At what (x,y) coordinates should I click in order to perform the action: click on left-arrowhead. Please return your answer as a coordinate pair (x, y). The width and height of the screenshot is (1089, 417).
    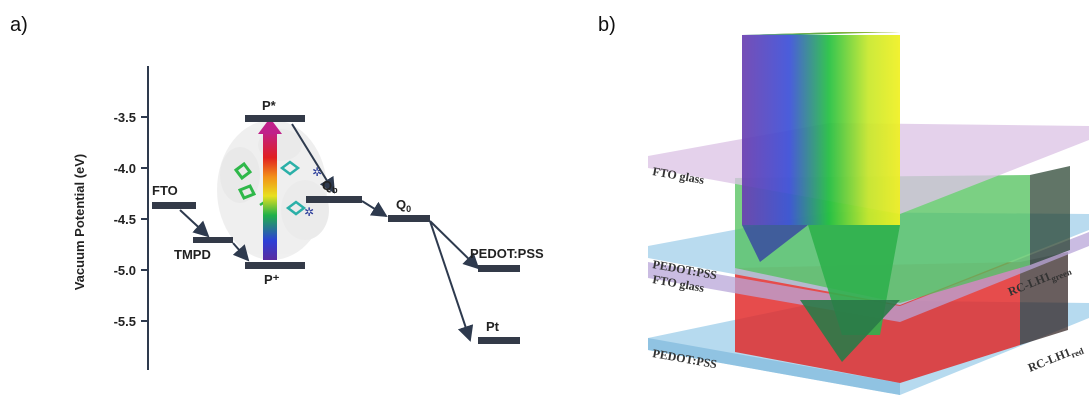
    Looking at the image, I should click on (775, 243).